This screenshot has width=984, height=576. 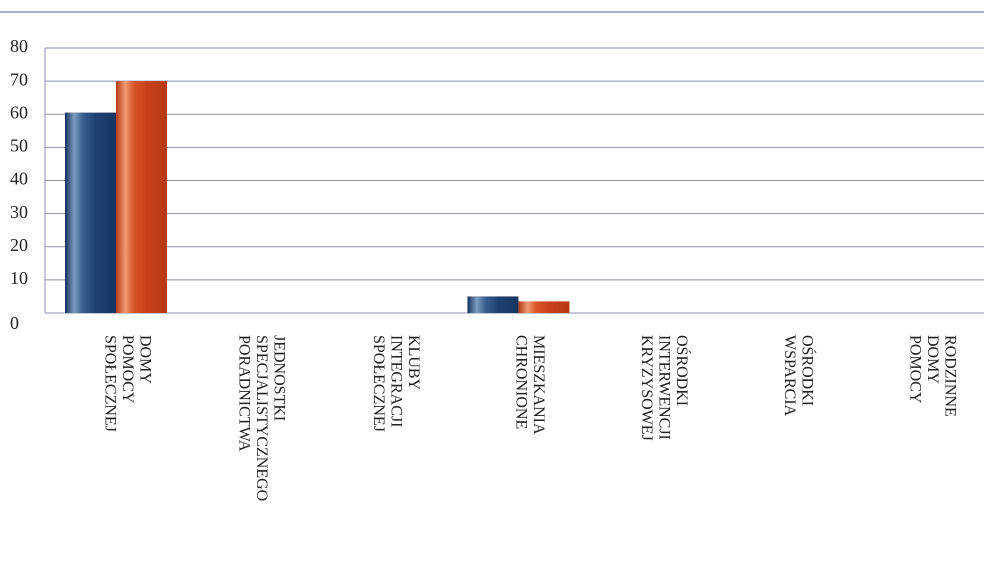 I want to click on y-tick-label: 0, so click(x=14, y=323).